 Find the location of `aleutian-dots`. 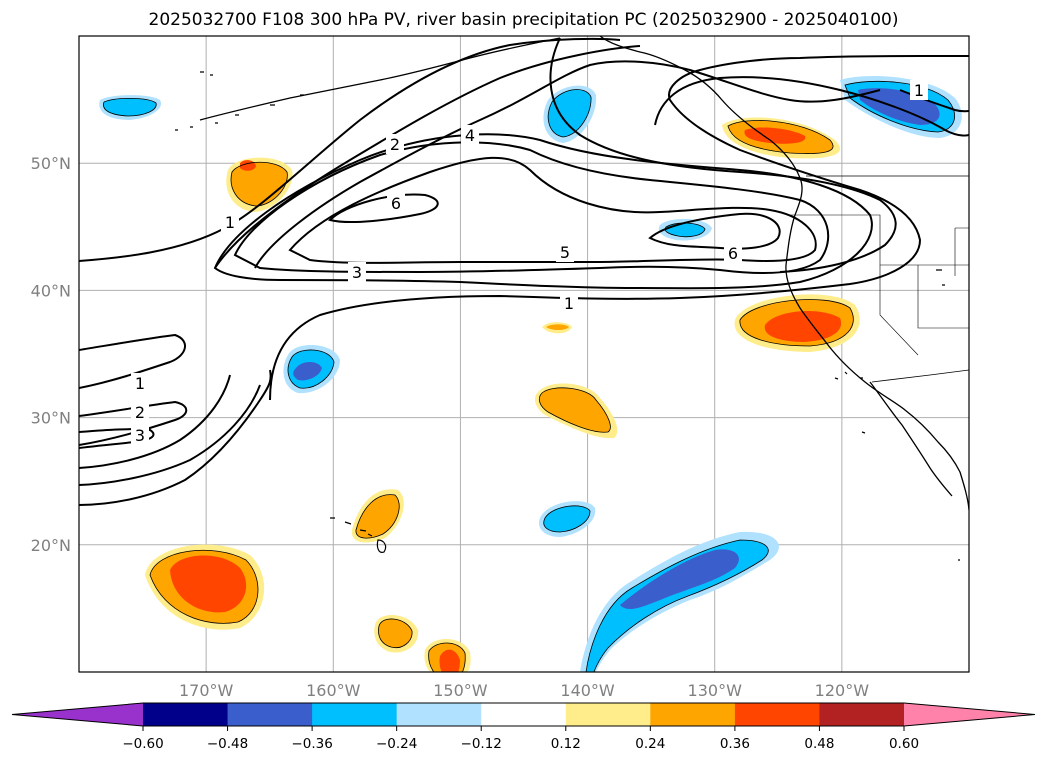

aleutian-dots is located at coordinates (239, 101).